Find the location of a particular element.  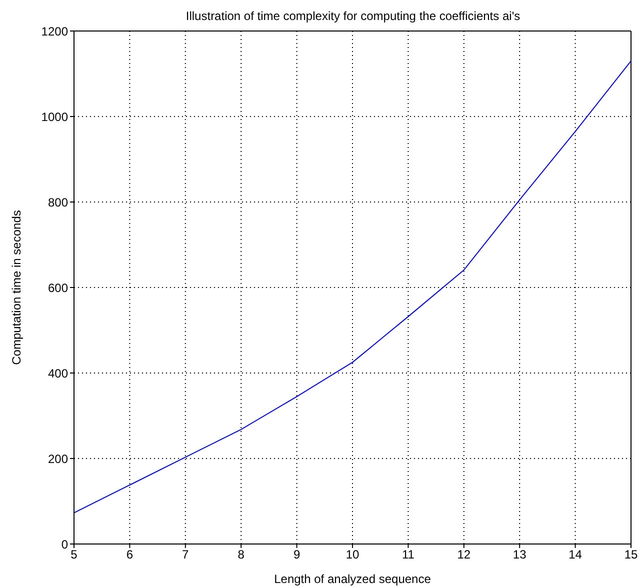

y-tick-label: 400 is located at coordinates (58, 373).